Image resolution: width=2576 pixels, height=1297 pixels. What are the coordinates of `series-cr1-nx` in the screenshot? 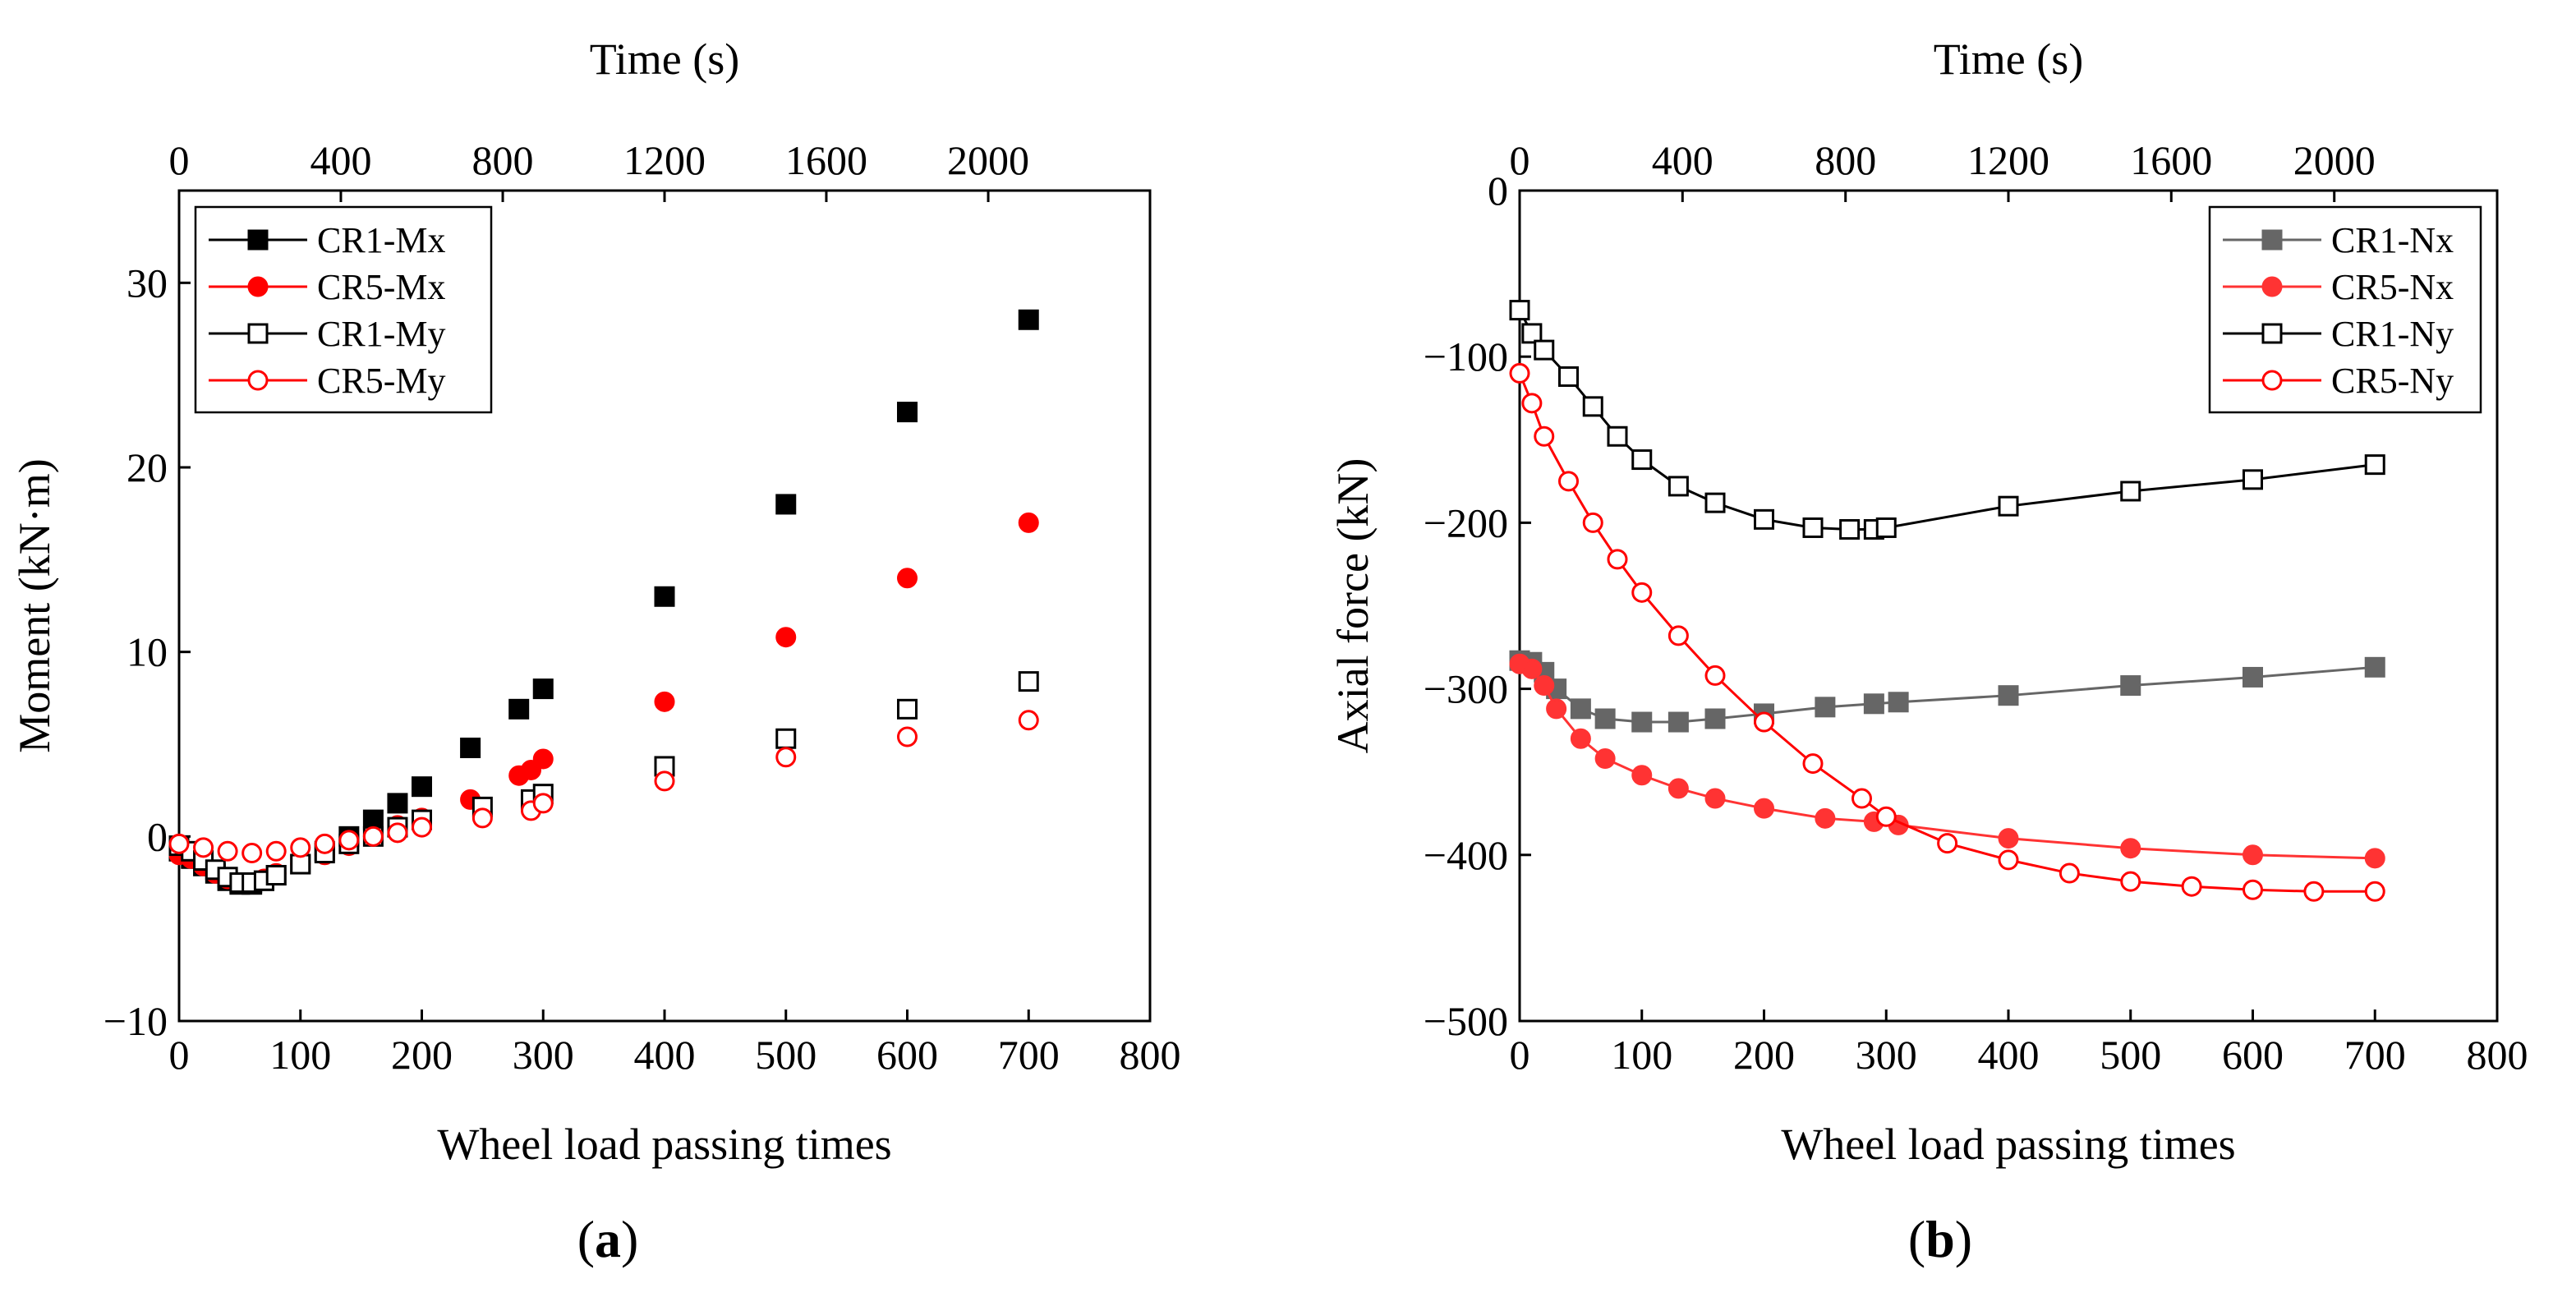 It's located at (1947, 691).